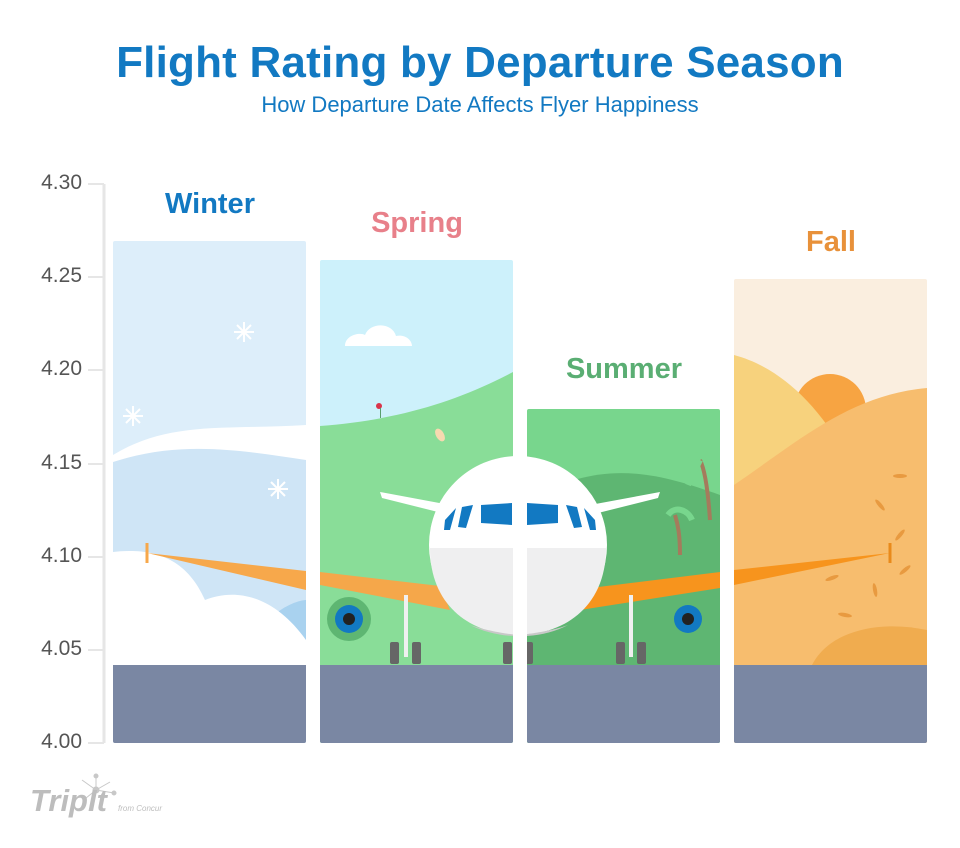 This screenshot has height=848, width=960. Describe the element at coordinates (831, 242) in the screenshot. I see `season-label-fall: Fall` at that location.